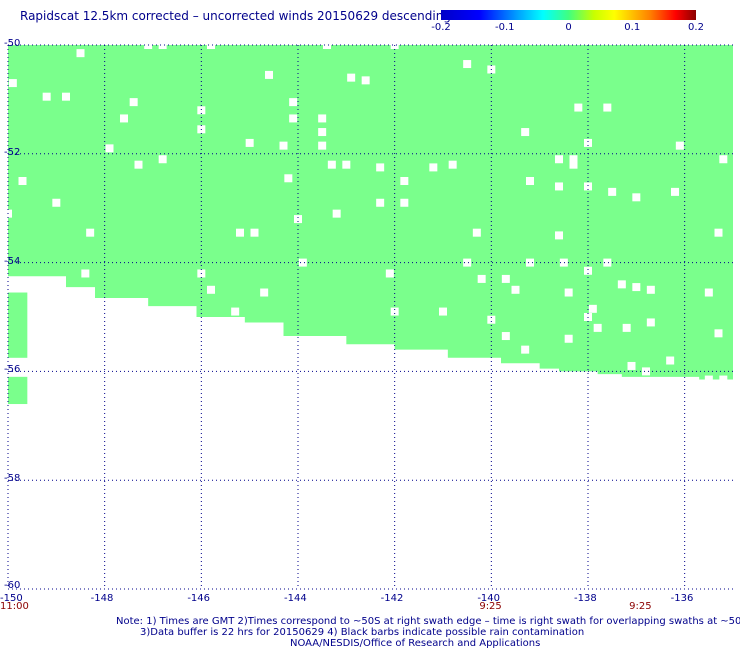  Describe the element at coordinates (696, 27) in the screenshot. I see `colorbar-tick-label: 0.2` at that location.